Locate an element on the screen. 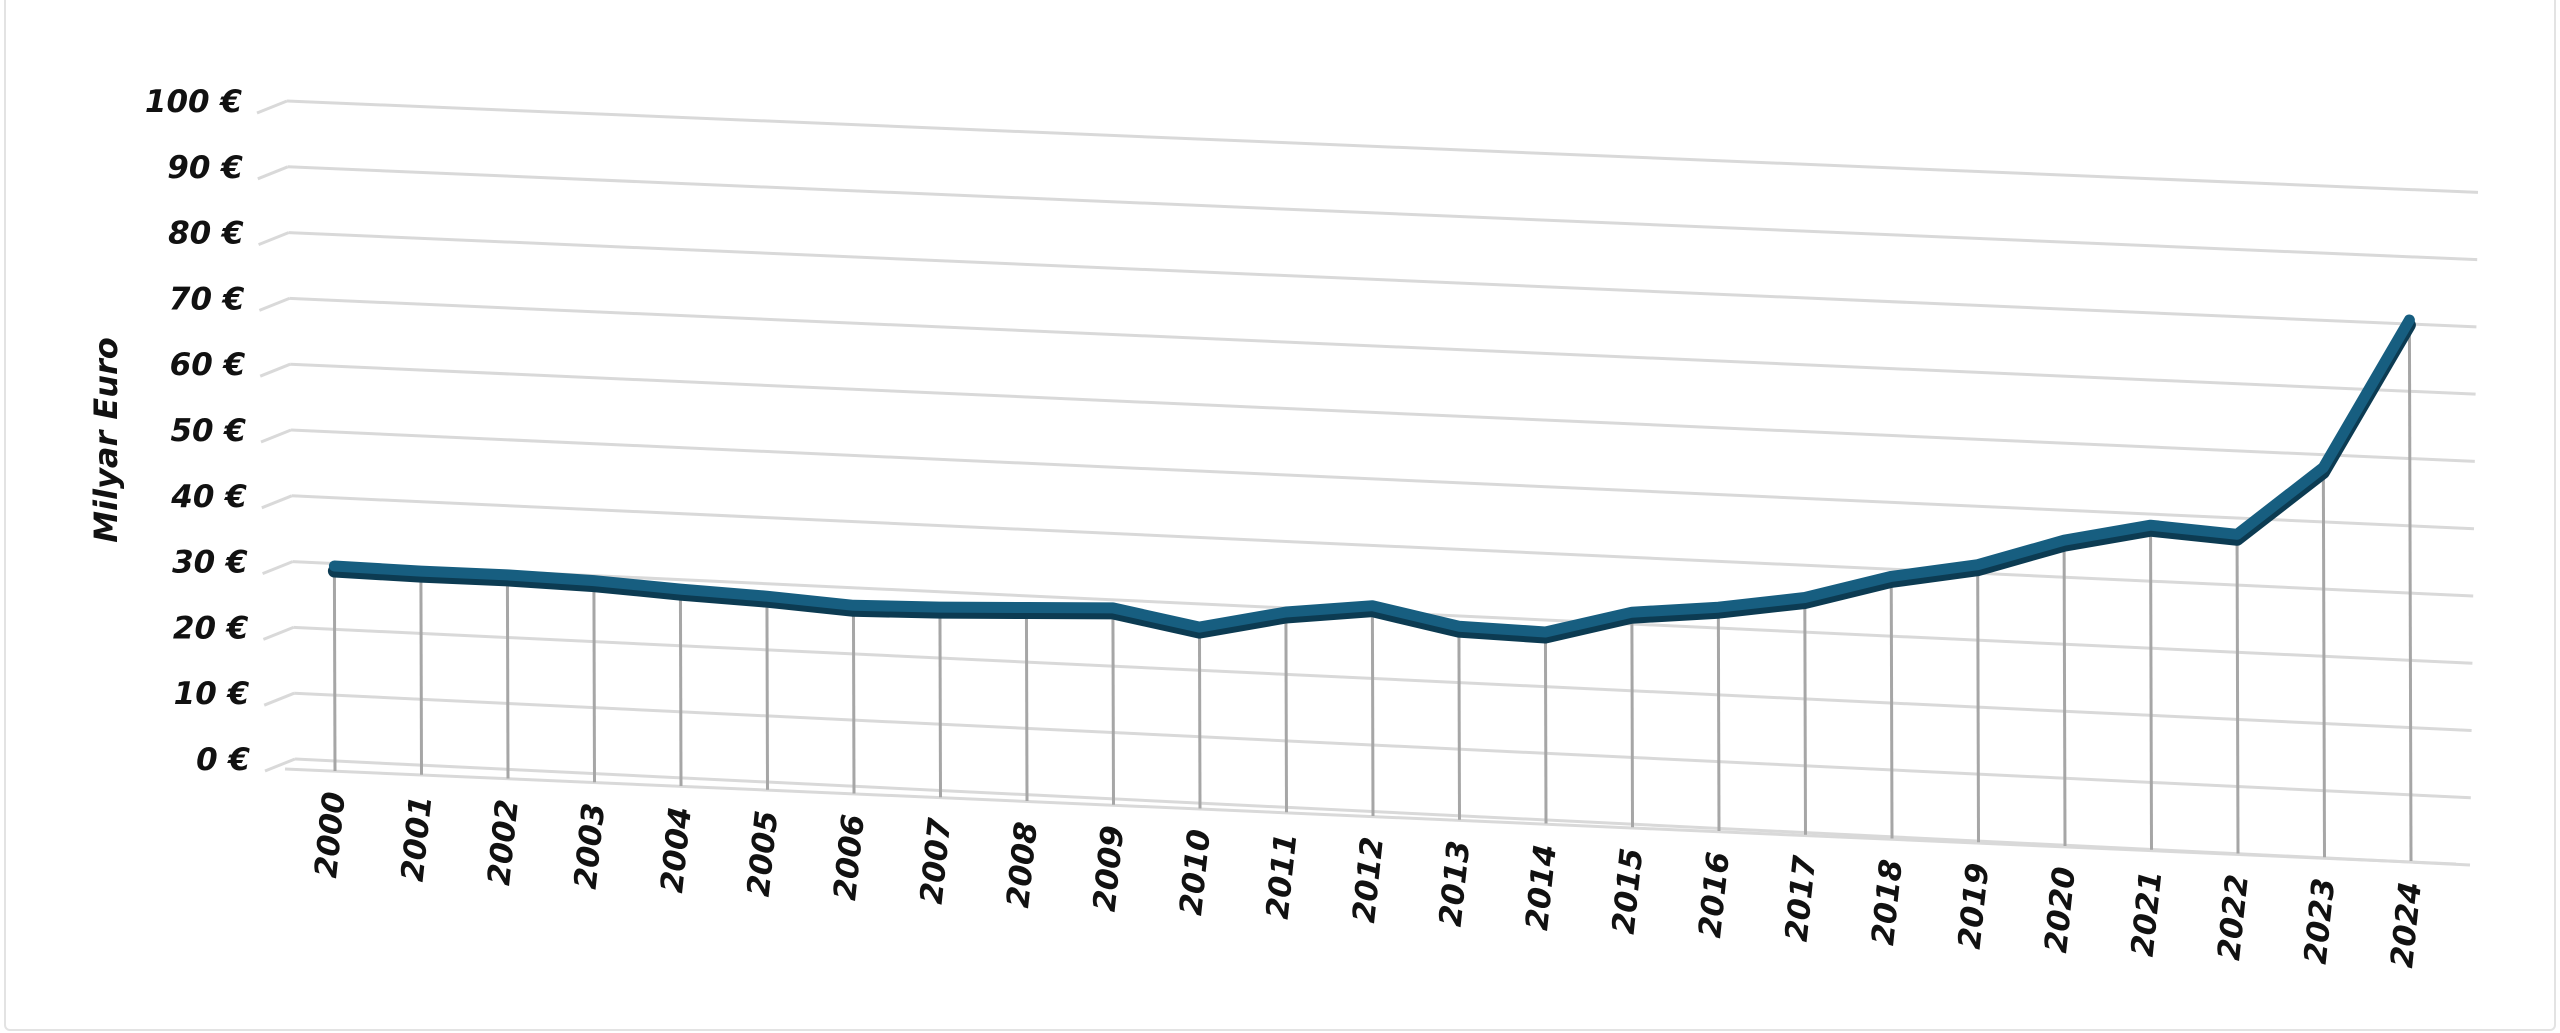  x-tick-label-2014: 2014 is located at coordinates (1541, 888).